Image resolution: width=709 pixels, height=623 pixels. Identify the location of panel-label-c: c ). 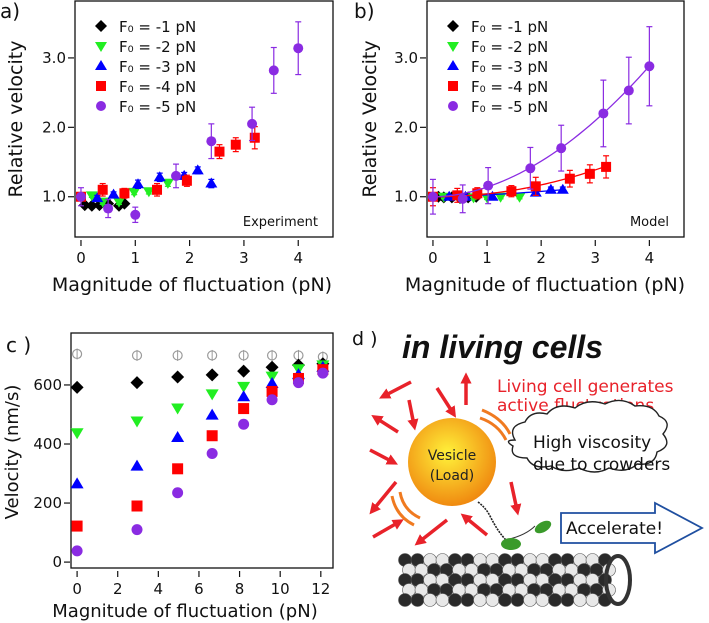
(18, 345).